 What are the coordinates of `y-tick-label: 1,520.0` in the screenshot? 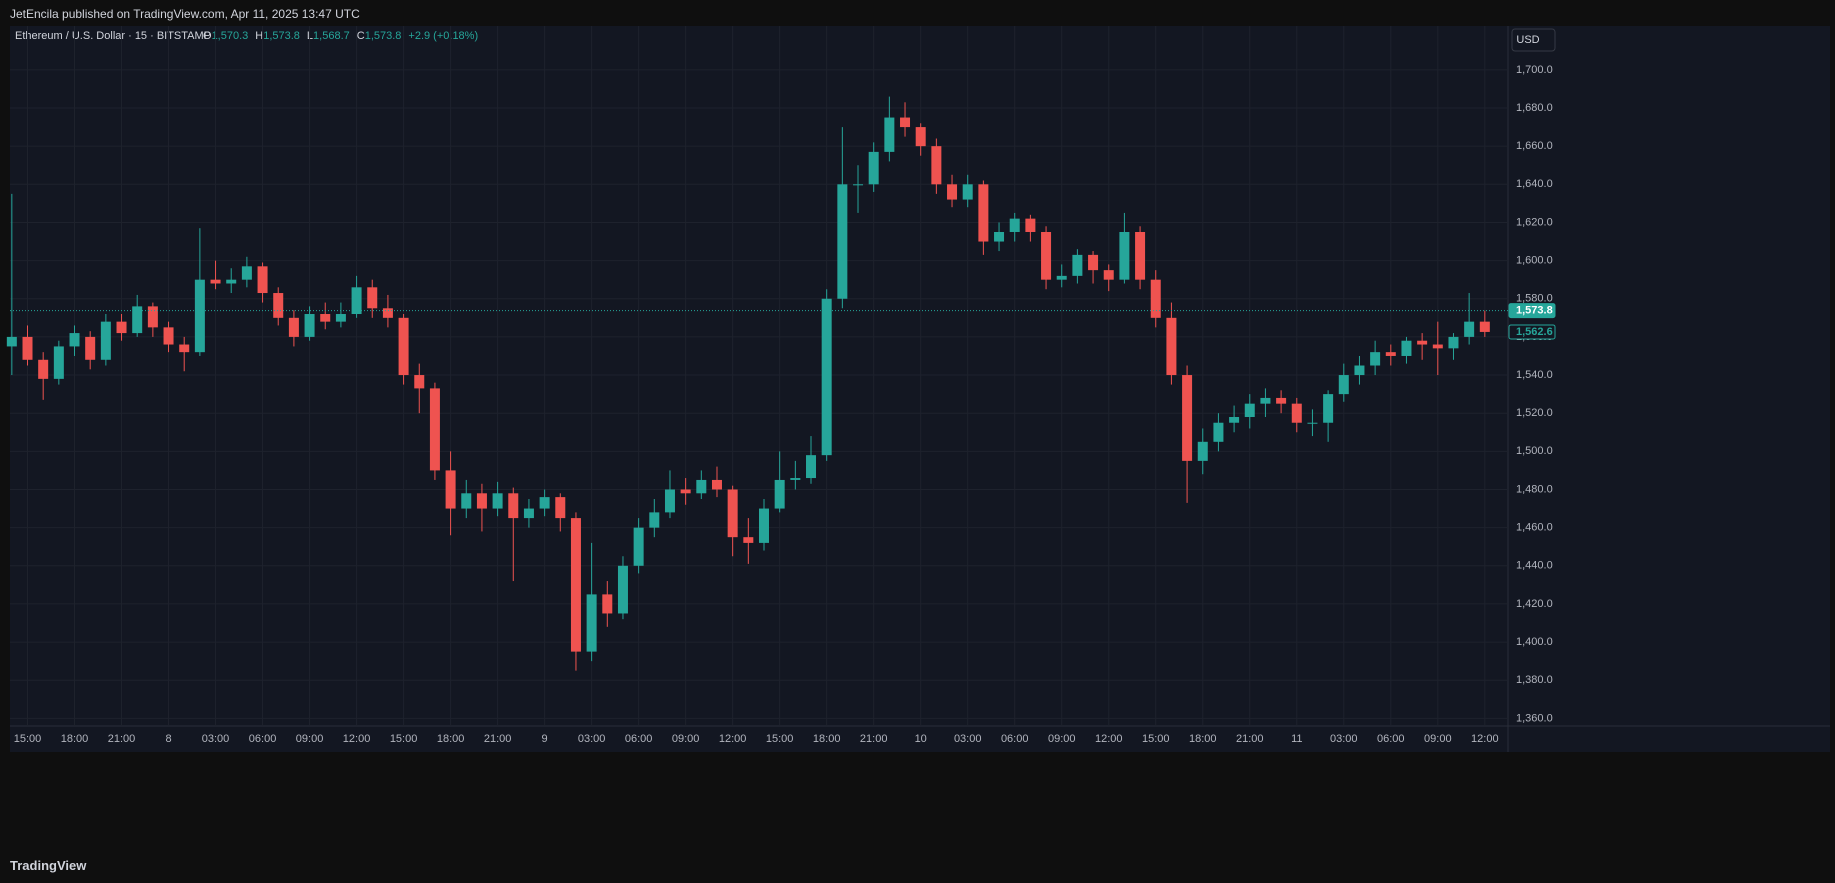 It's located at (1534, 413).